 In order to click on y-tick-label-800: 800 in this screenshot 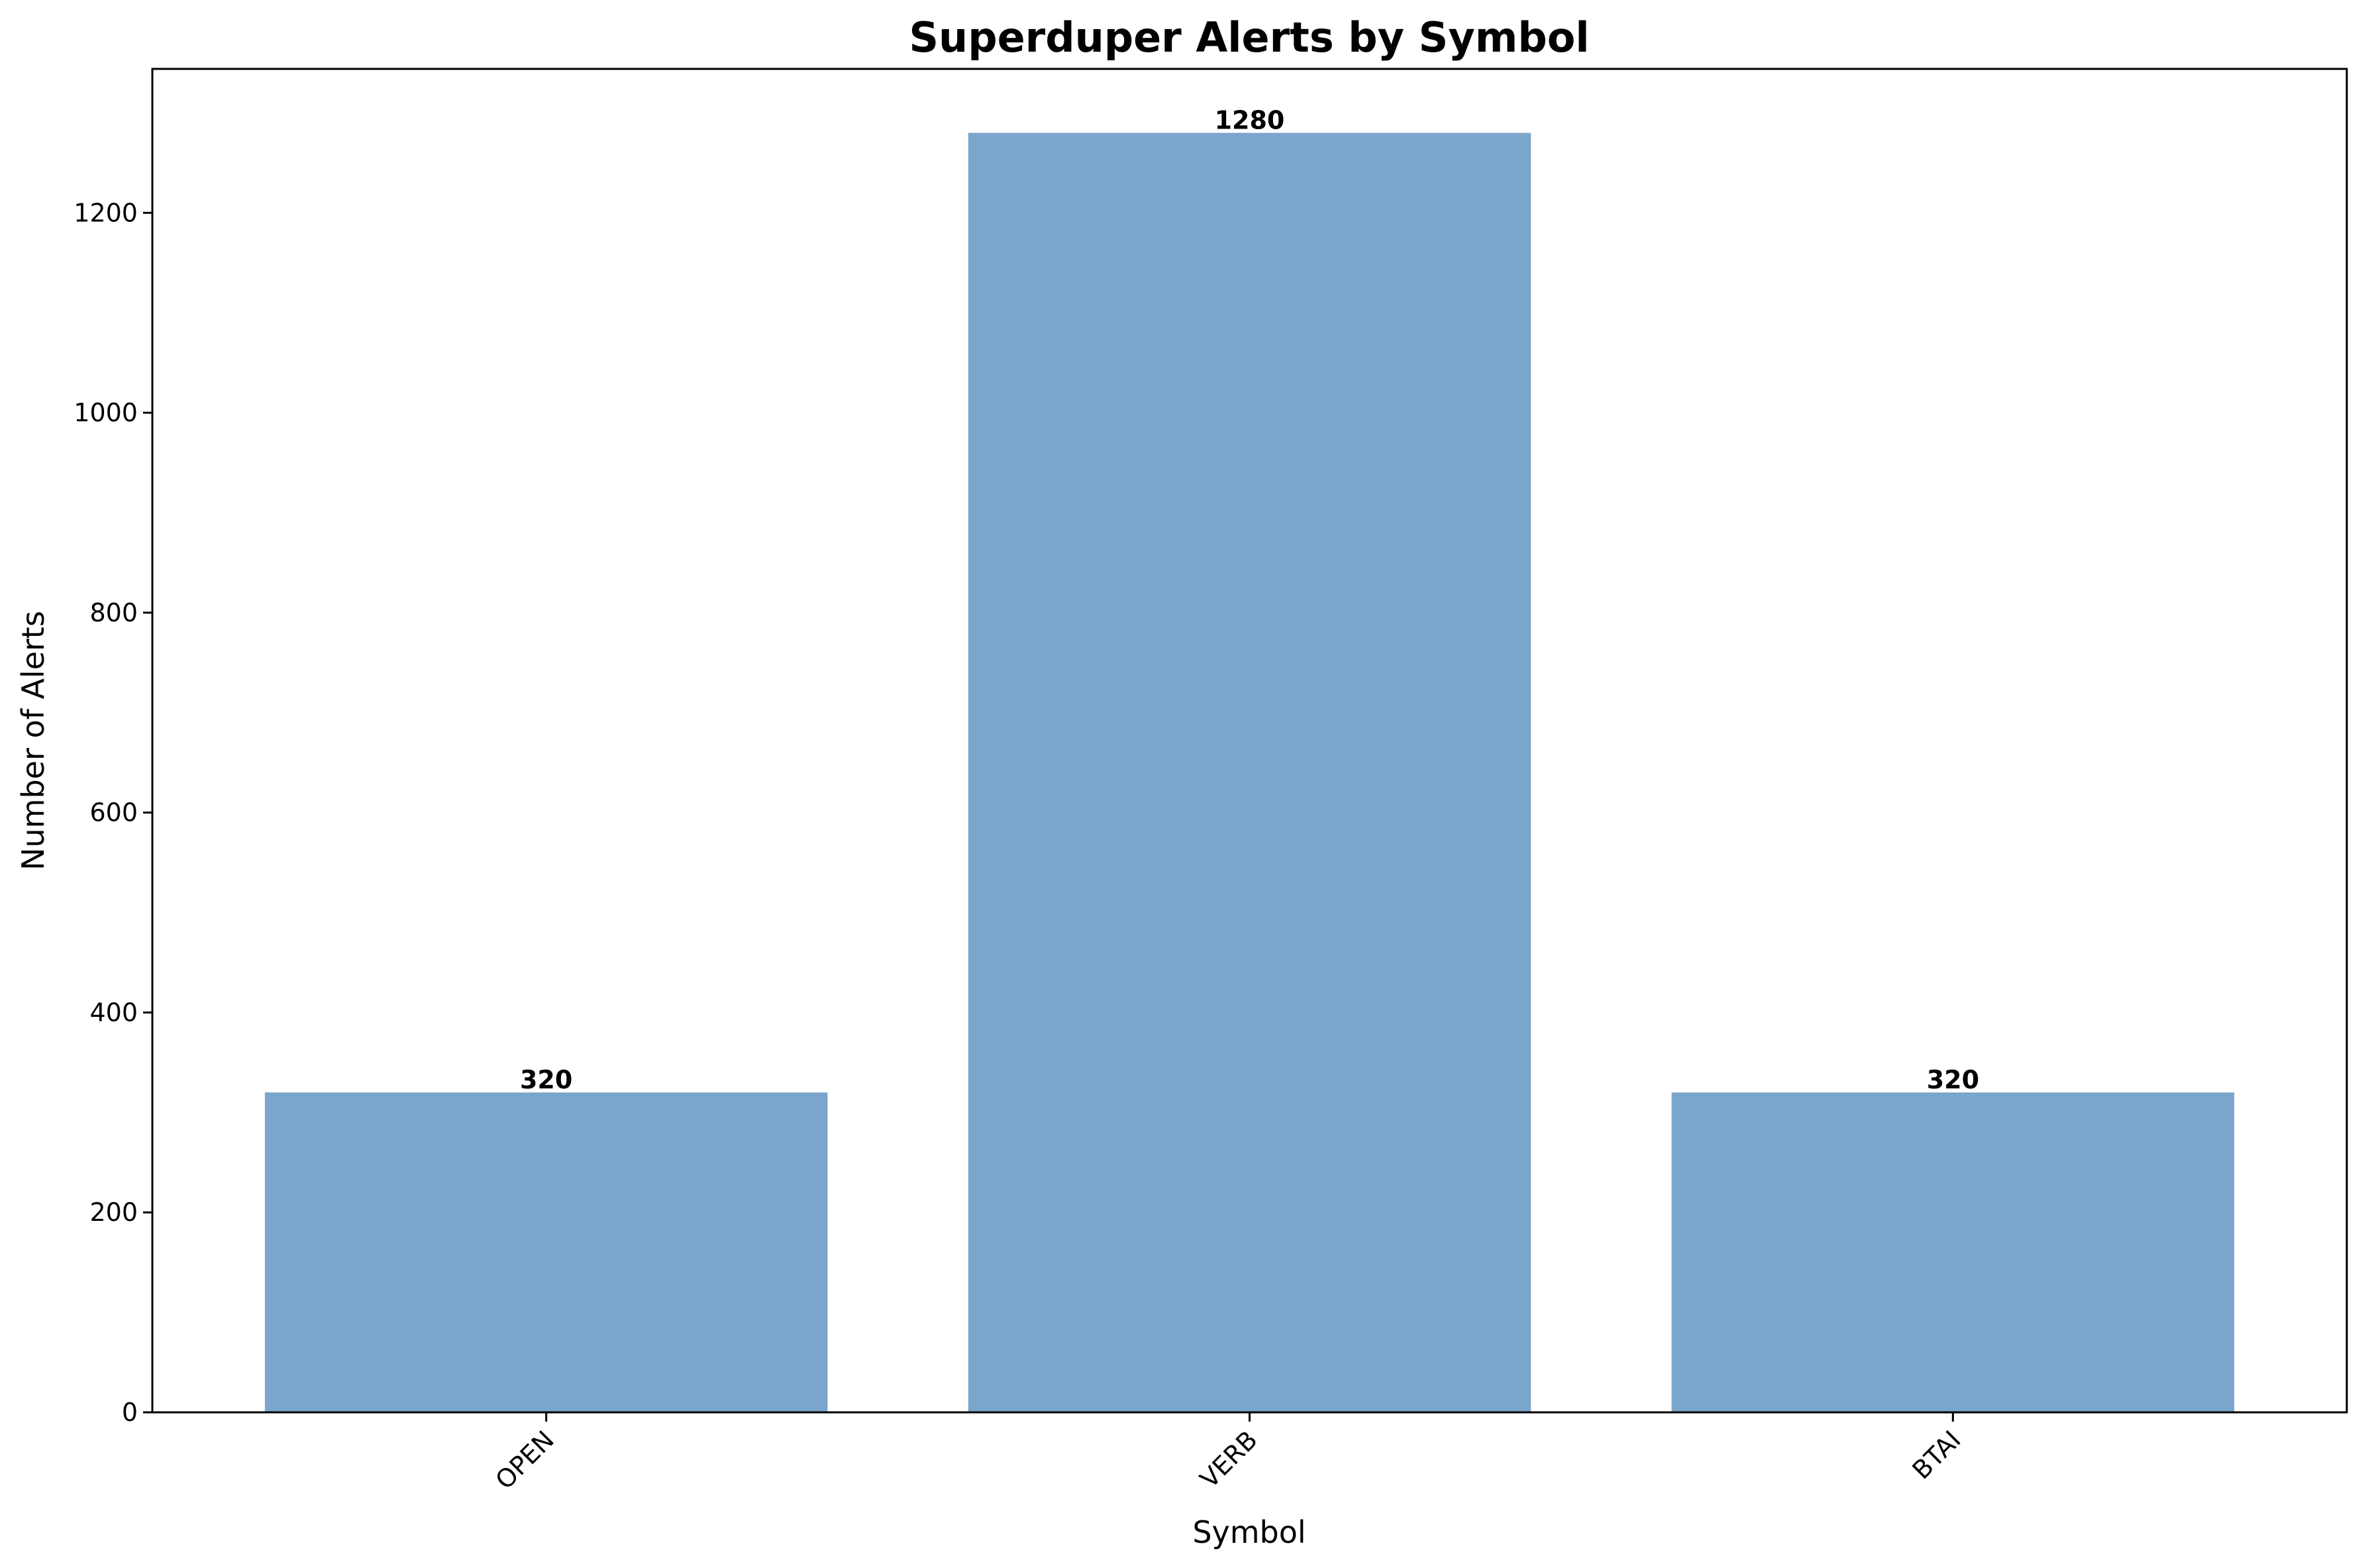, I will do `click(114, 612)`.